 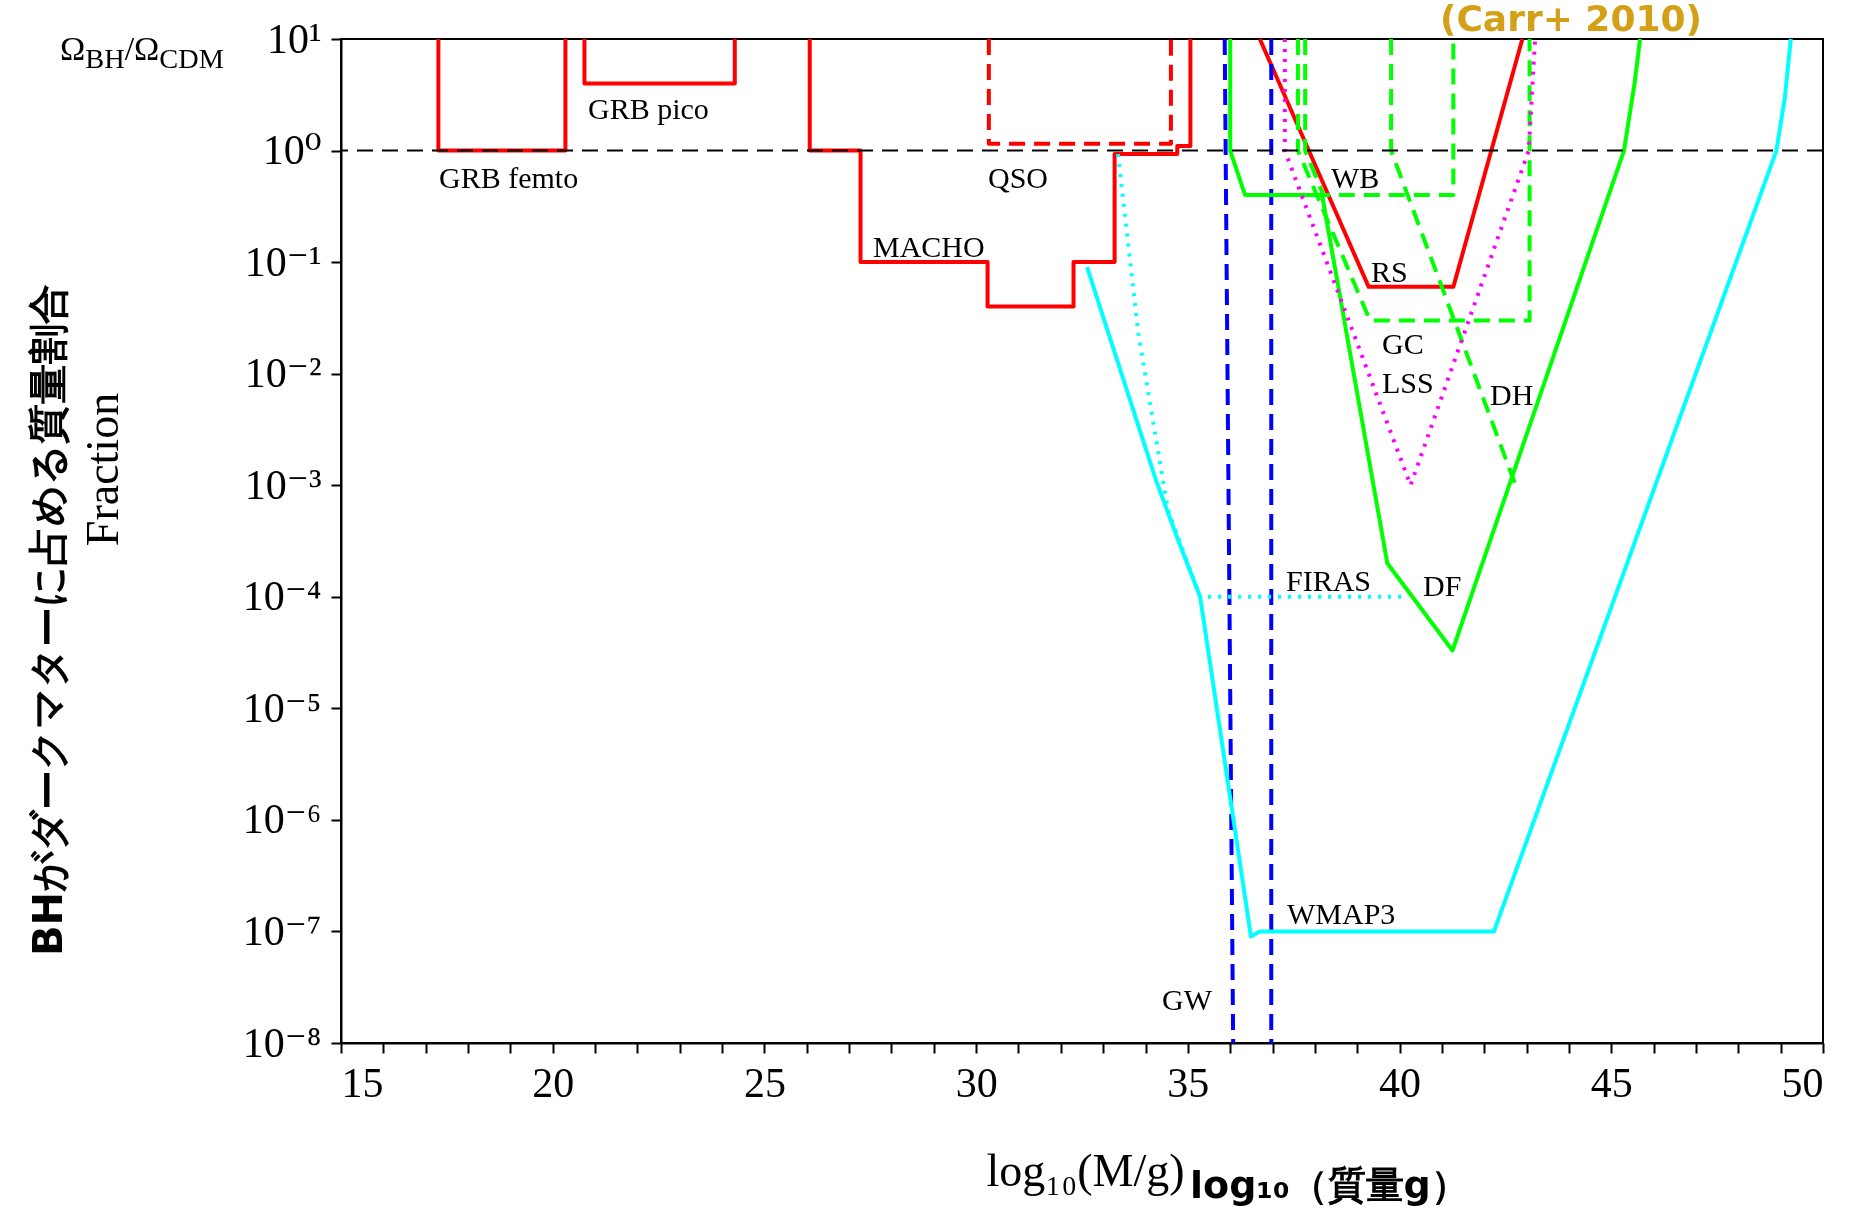 I want to click on x-tick-label: 45, so click(x=1611, y=1082).